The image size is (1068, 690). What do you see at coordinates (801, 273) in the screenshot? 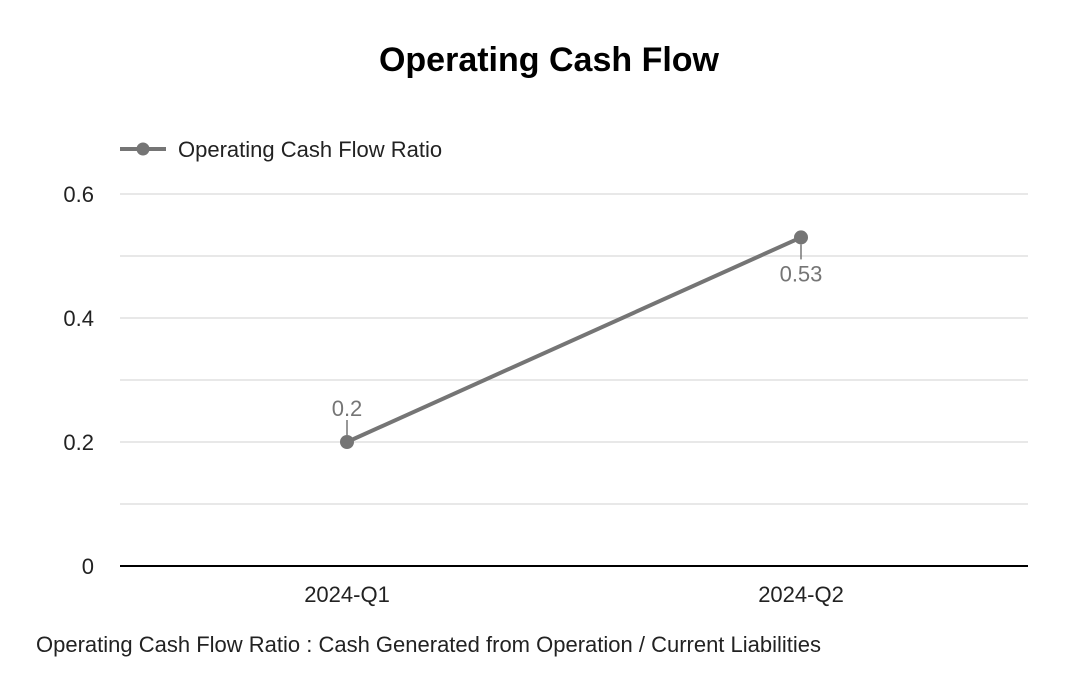
I see `data-label: 0.53` at bounding box center [801, 273].